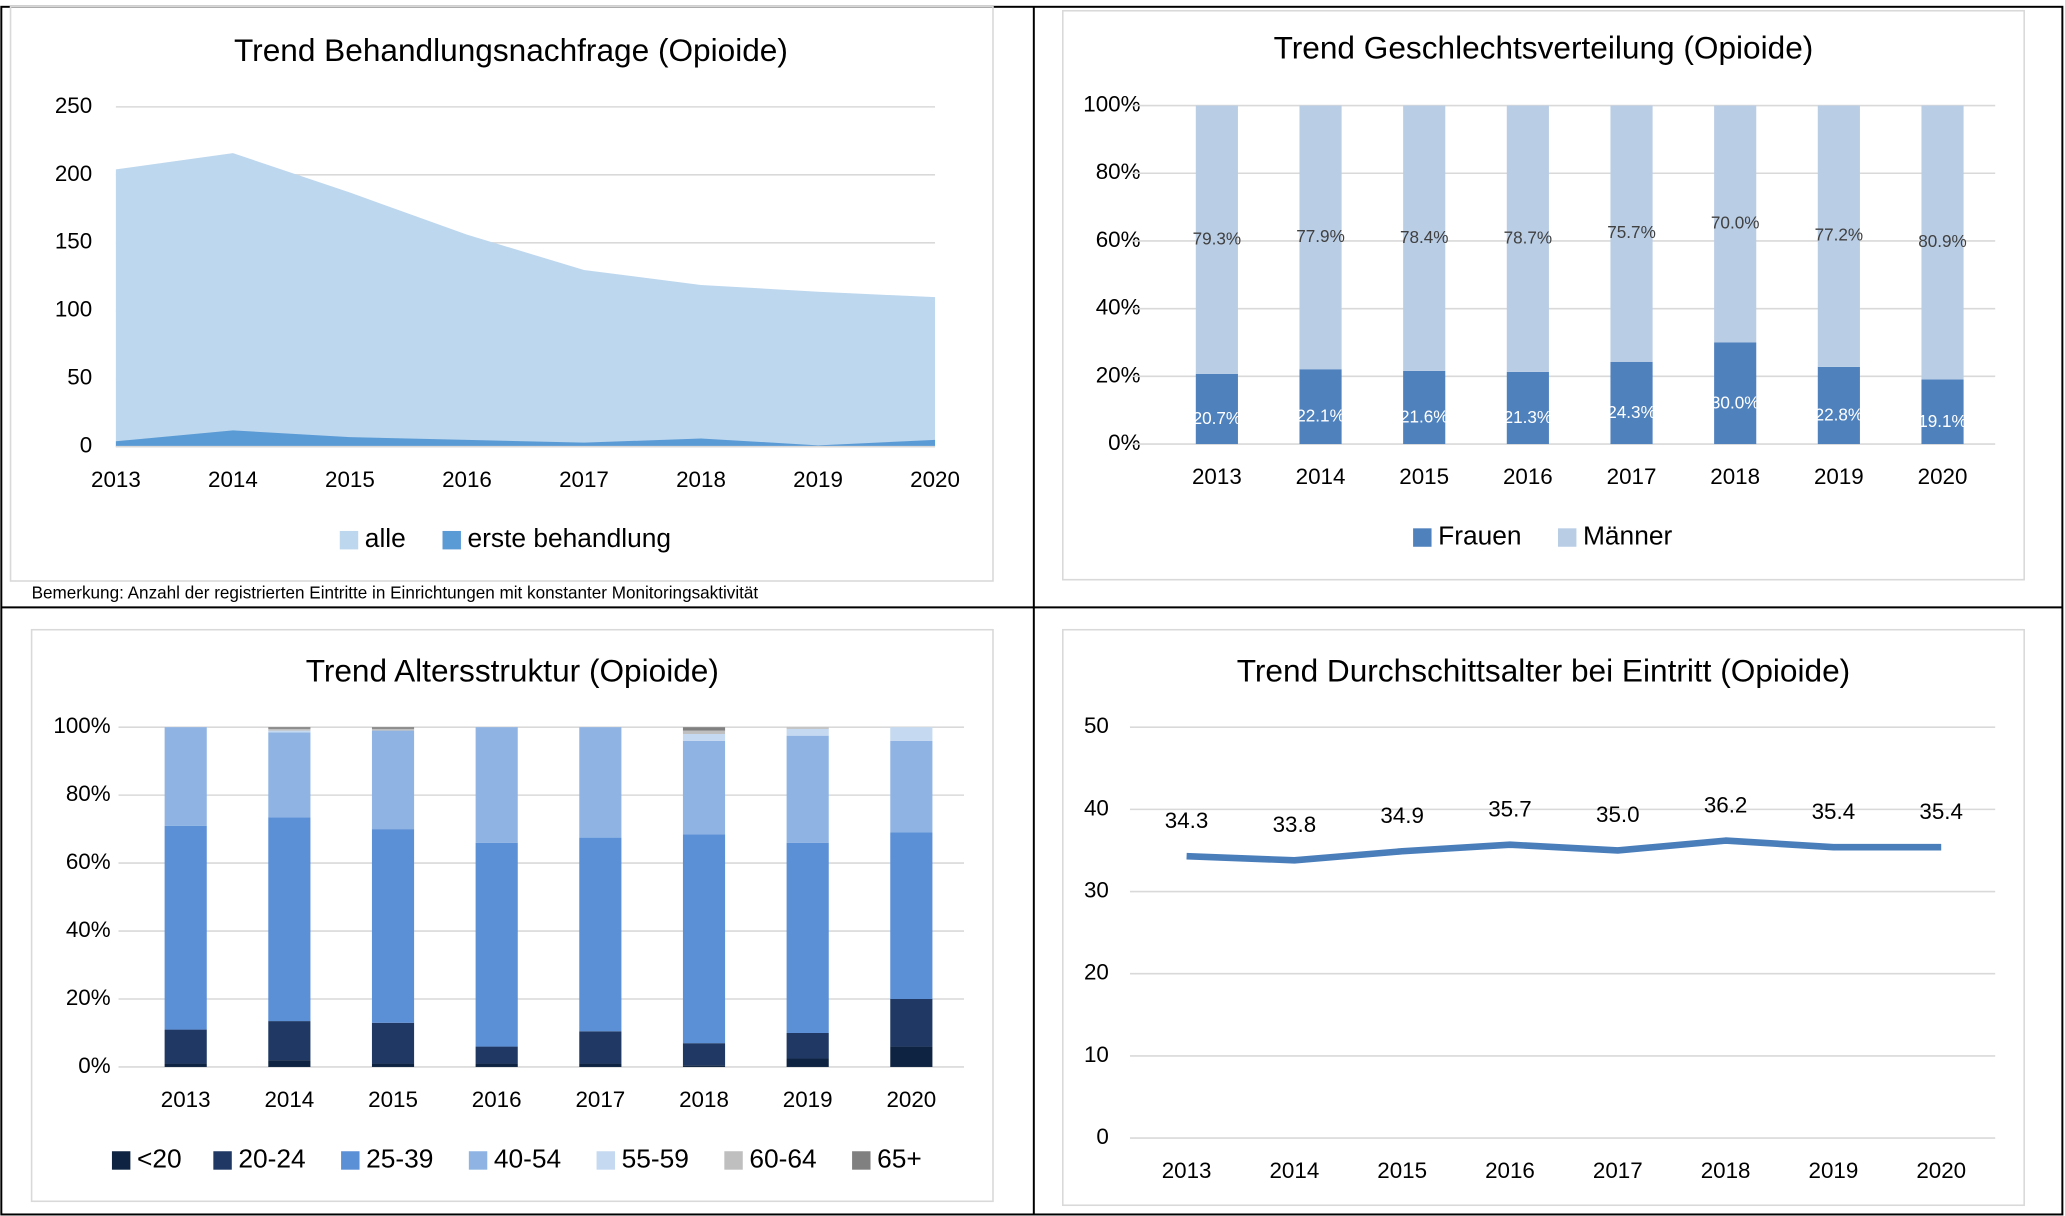 This screenshot has height=1216, width=2065. I want to click on y-tick-label: 40%, so click(1118, 307).